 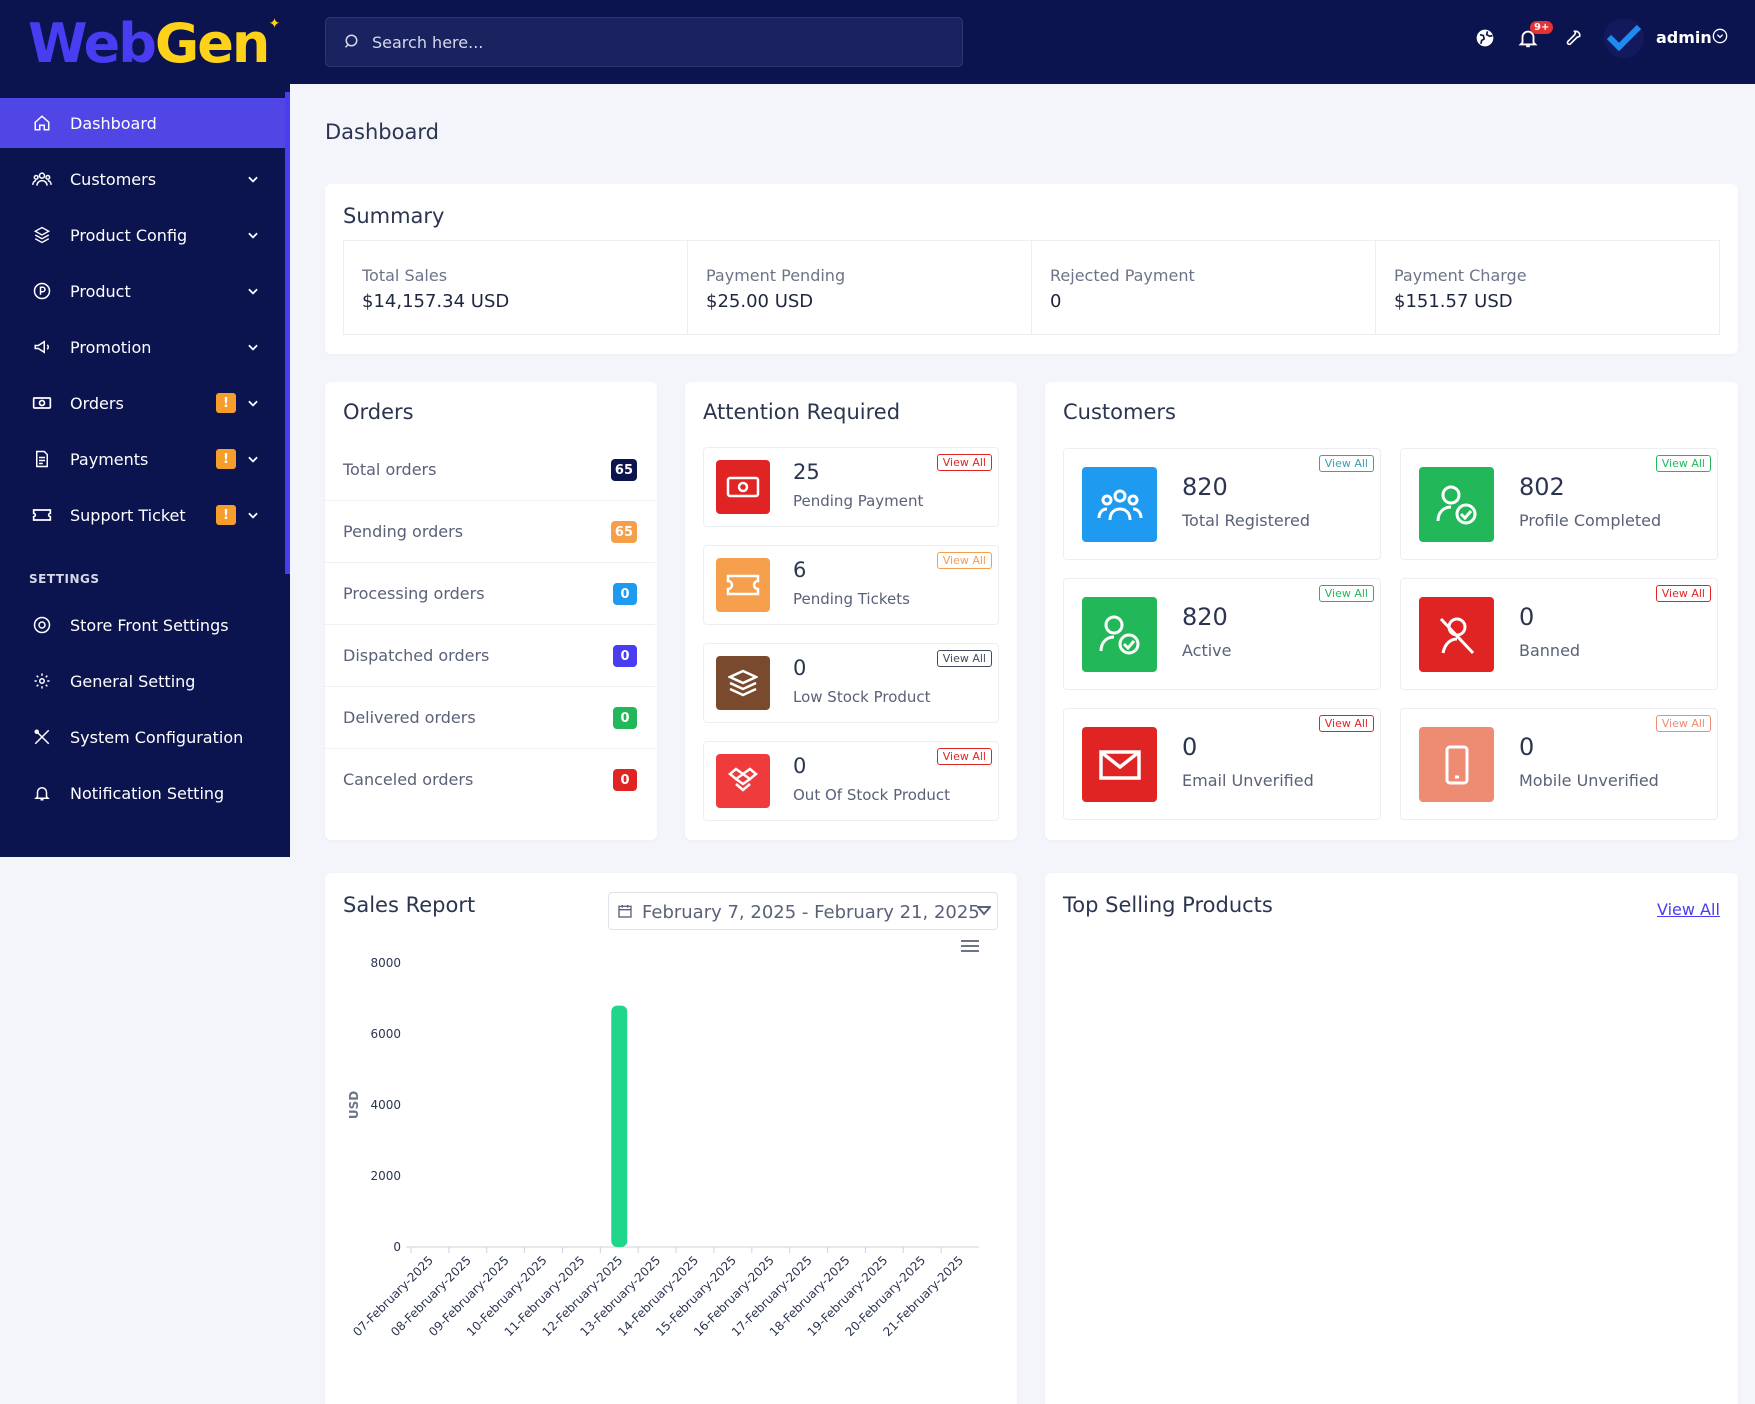 I want to click on sidebar-item-promotion: Promotion, so click(x=142, y=347).